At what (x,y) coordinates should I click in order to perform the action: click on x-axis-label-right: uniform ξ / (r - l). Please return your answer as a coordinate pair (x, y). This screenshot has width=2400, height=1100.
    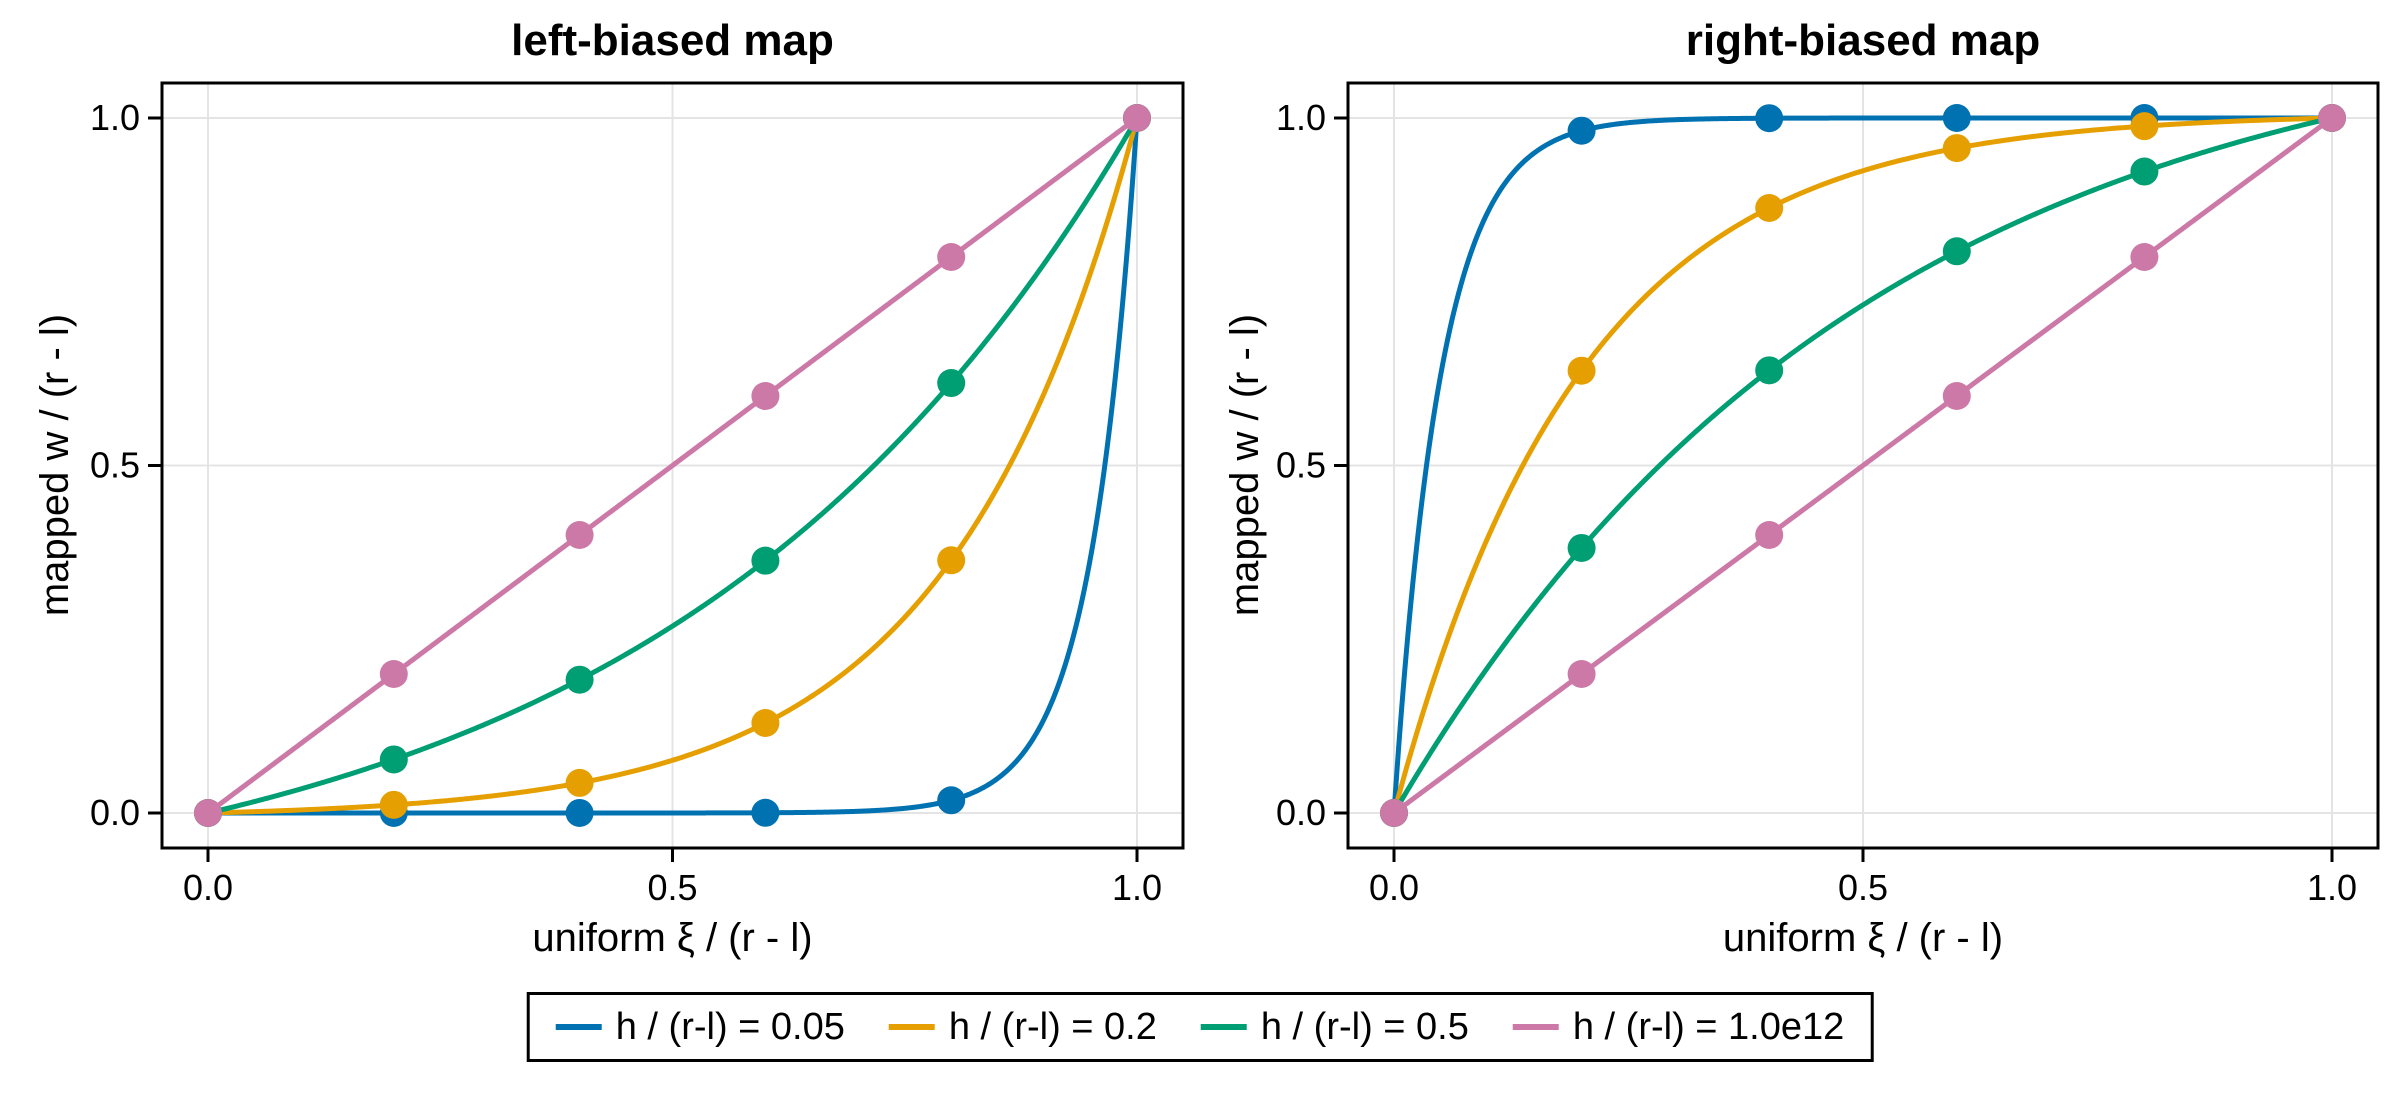
    Looking at the image, I should click on (1863, 938).